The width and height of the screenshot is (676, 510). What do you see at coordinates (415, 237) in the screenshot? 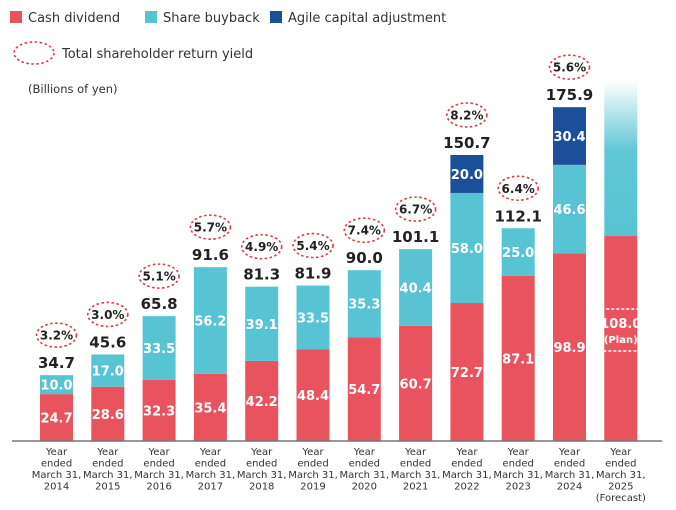
I see `bar-total-8: 101.1` at bounding box center [415, 237].